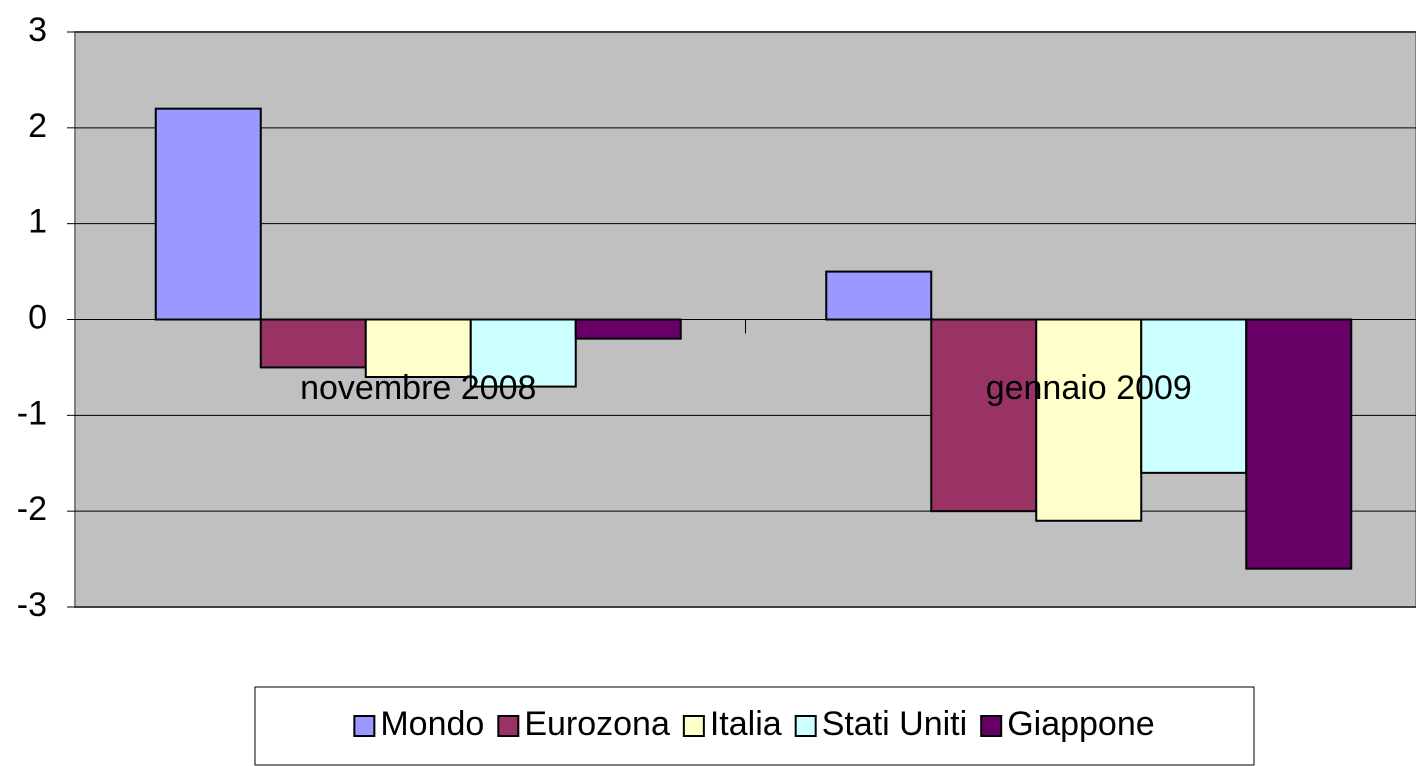 Image resolution: width=1416 pixels, height=766 pixels. Describe the element at coordinates (37, 317) in the screenshot. I see `y-tick-label: 0` at that location.